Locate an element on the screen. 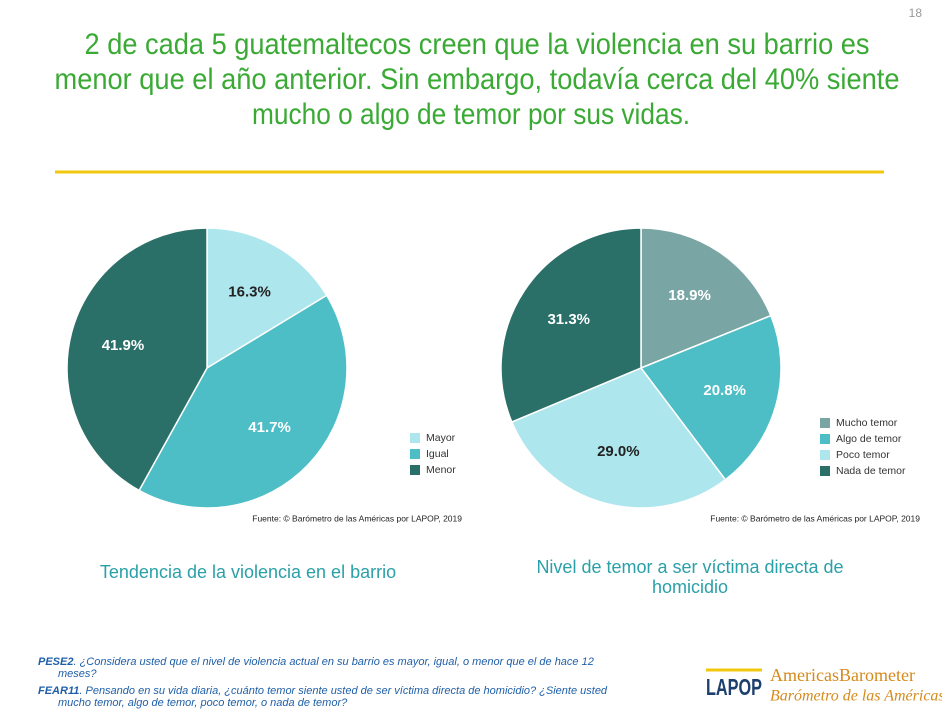 The image size is (942, 715). data-label: 41.7% is located at coordinates (269, 427).